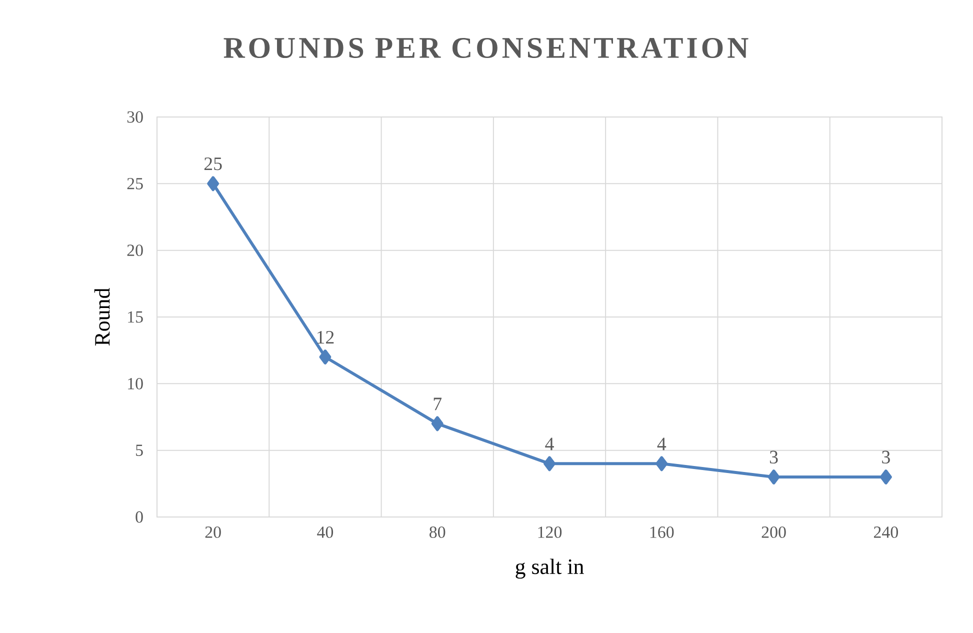 The width and height of the screenshot is (973, 633). Describe the element at coordinates (135, 250) in the screenshot. I see `y-tick-label: 20` at that location.